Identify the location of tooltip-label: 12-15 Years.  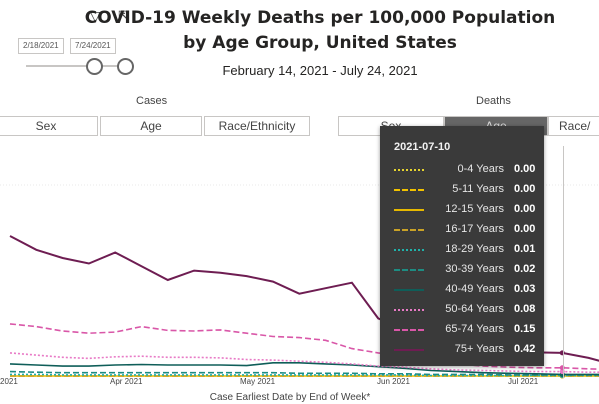
(474, 209).